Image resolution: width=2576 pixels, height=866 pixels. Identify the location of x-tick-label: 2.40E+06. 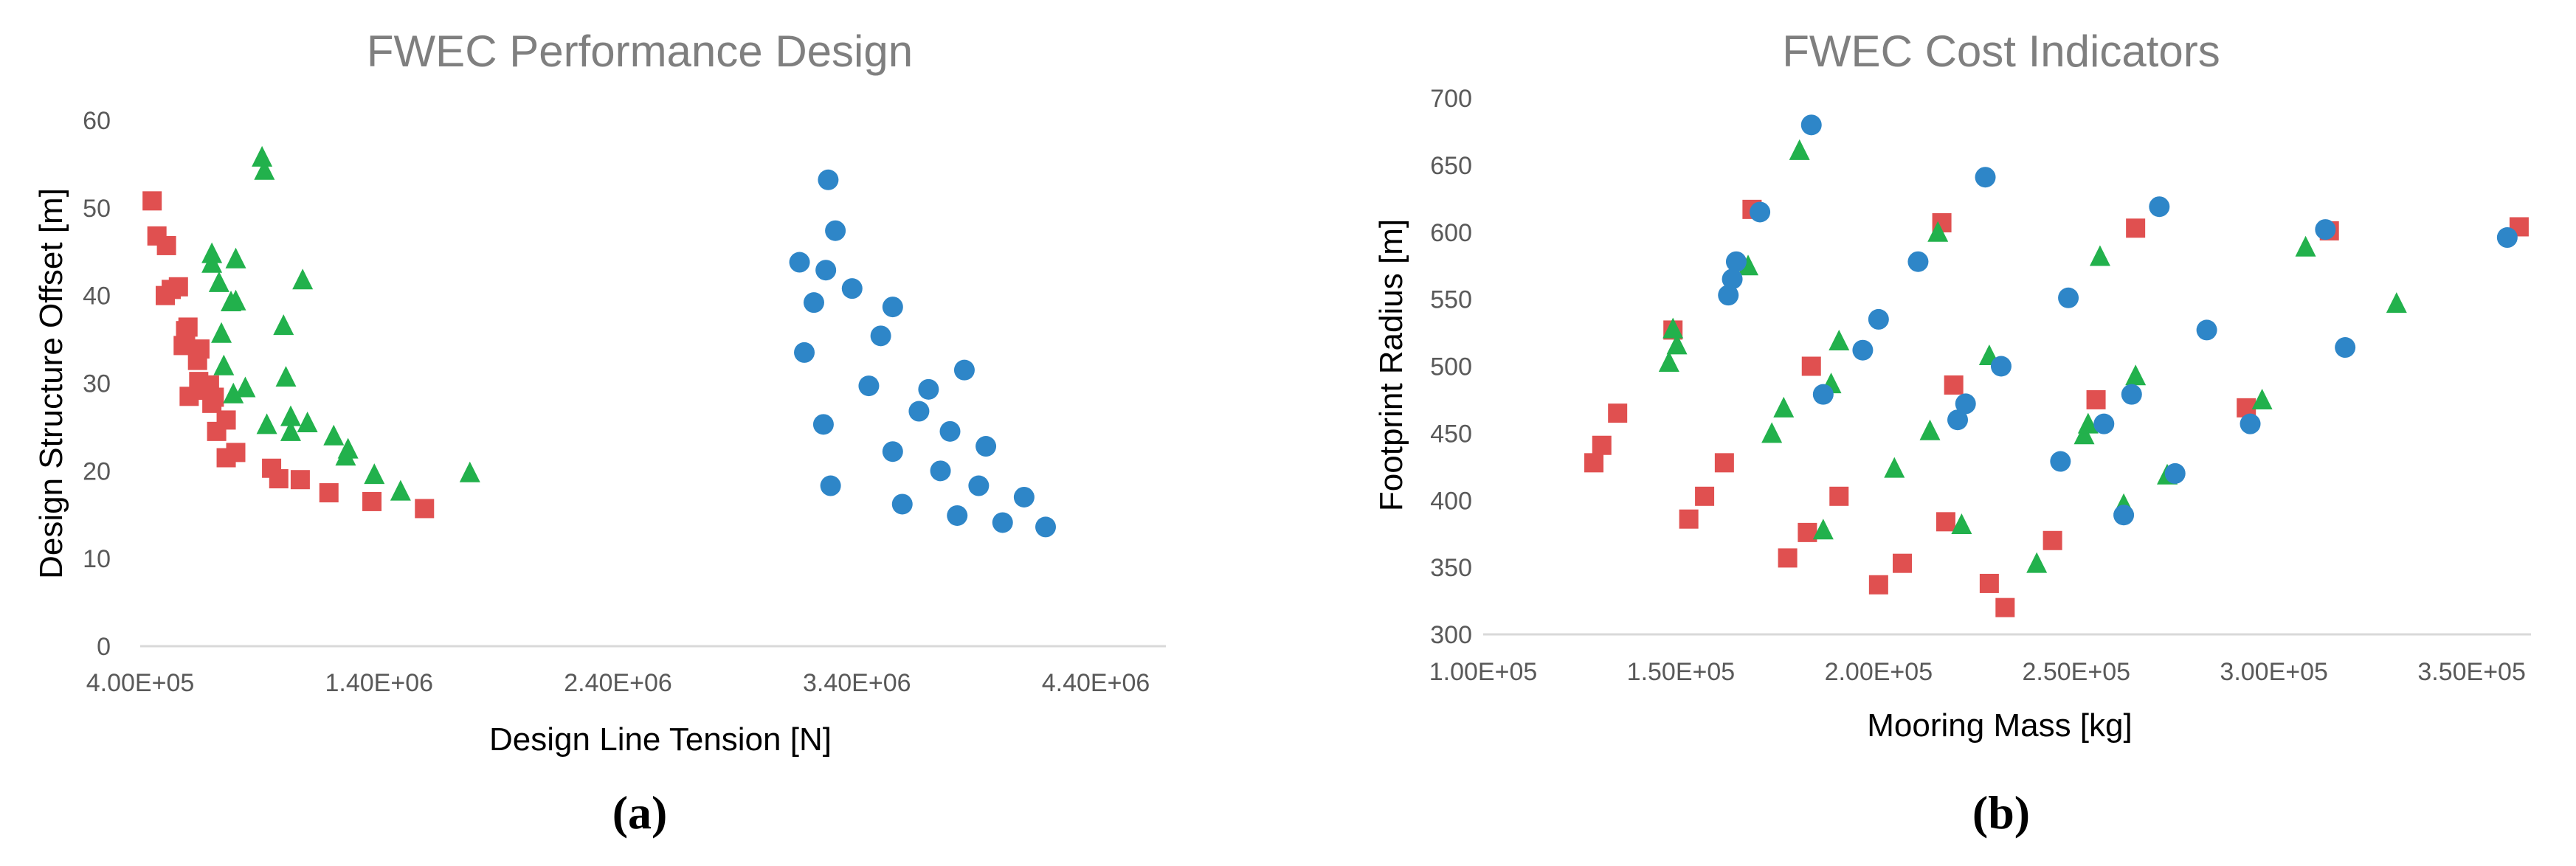
(618, 683).